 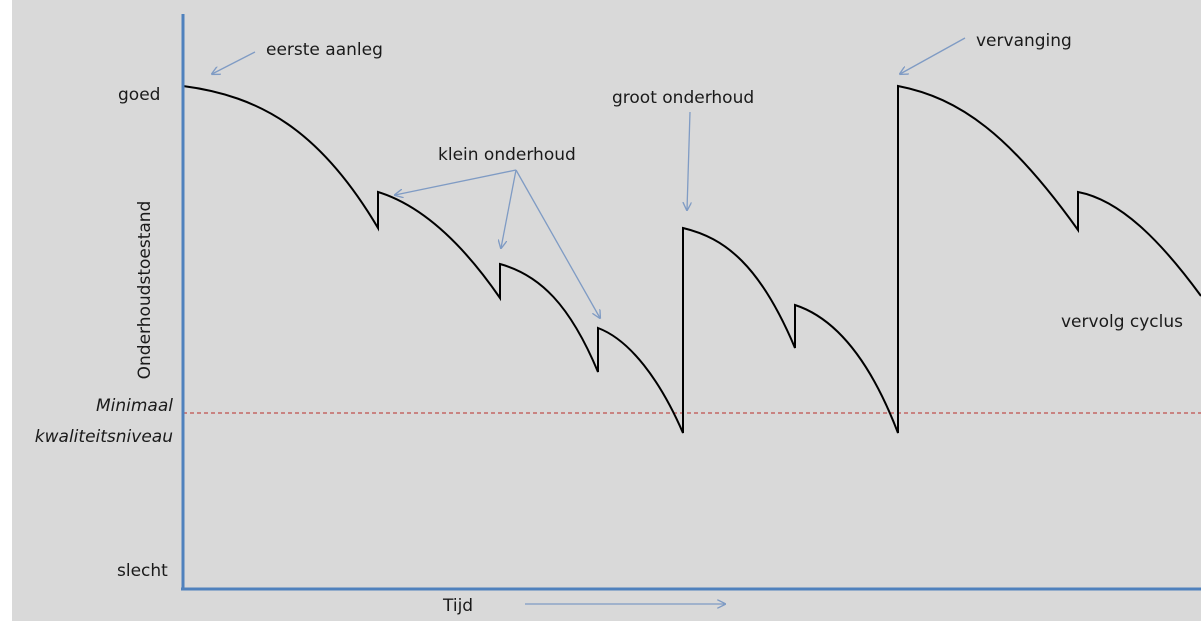 What do you see at coordinates (683, 98) in the screenshot?
I see `annotation-major-maintenance: groot onderhoud` at bounding box center [683, 98].